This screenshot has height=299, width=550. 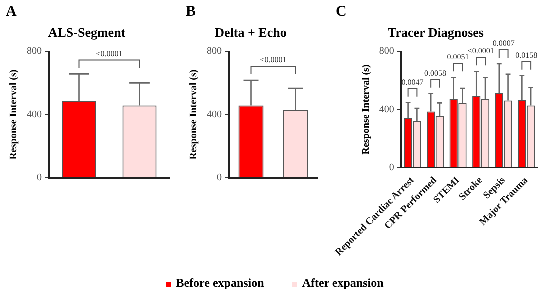 What do you see at coordinates (341, 12) in the screenshot?
I see `text: C` at bounding box center [341, 12].